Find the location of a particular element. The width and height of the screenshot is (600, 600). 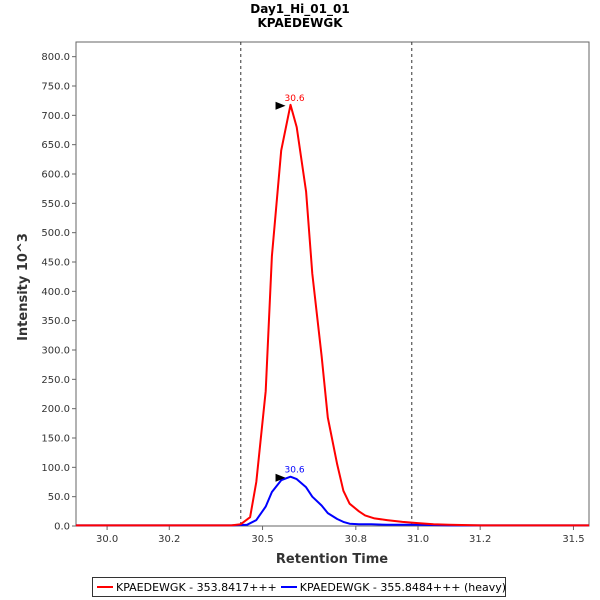

x-tick-label: 30.0 is located at coordinates (107, 539).